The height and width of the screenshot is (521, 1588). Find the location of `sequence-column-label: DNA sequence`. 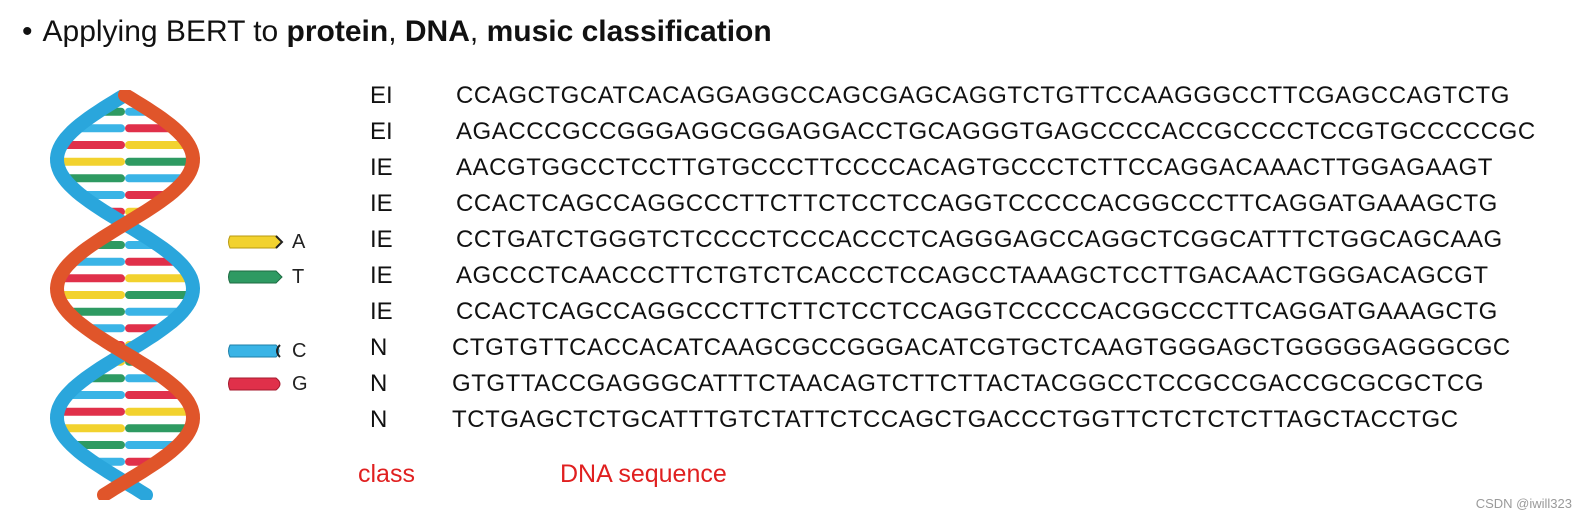

sequence-column-label: DNA sequence is located at coordinates (643, 474).